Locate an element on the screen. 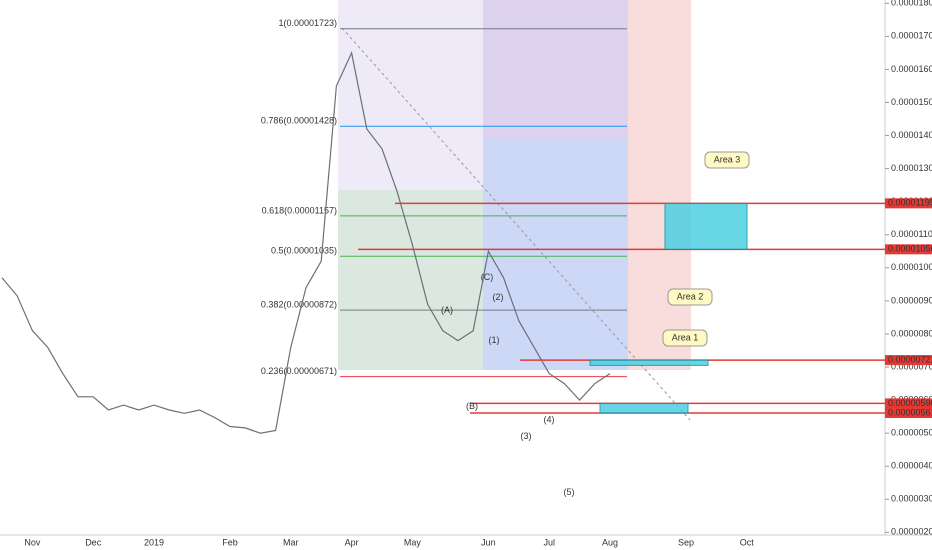 This screenshot has width=932, height=550. x-tick-label: 2019 is located at coordinates (154, 542).